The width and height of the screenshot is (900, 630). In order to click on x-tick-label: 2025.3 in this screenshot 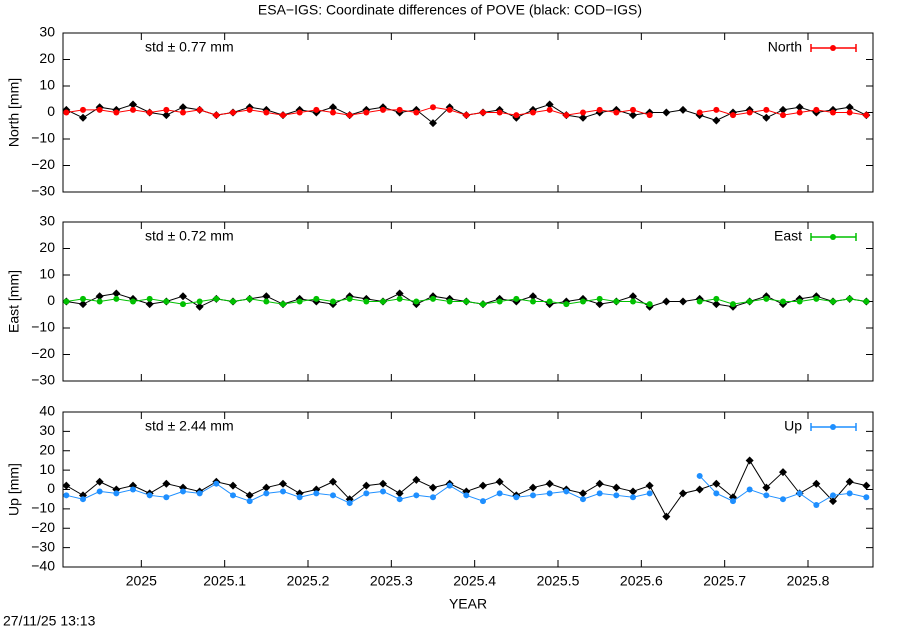, I will do `click(391, 581)`.